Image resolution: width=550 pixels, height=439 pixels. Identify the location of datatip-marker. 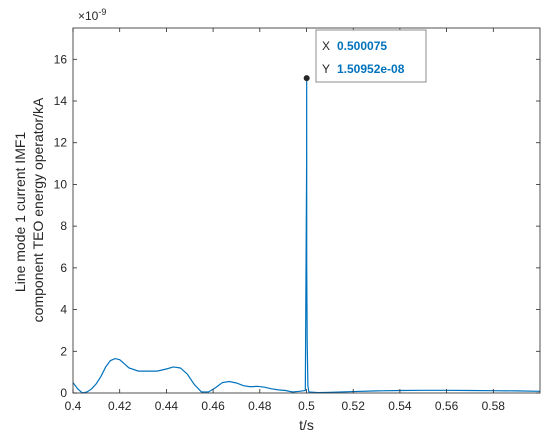
(306, 78).